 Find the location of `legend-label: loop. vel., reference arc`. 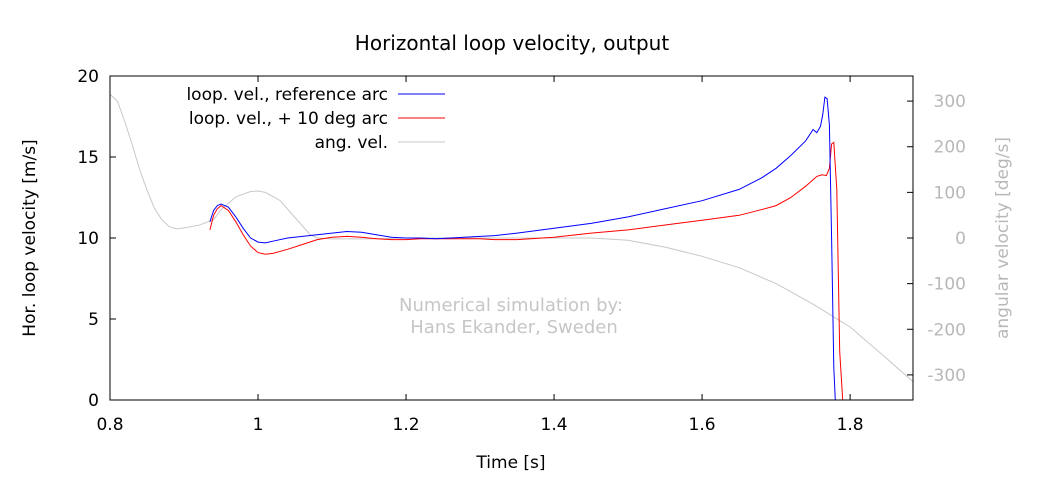

legend-label: loop. vel., reference arc is located at coordinates (287, 95).